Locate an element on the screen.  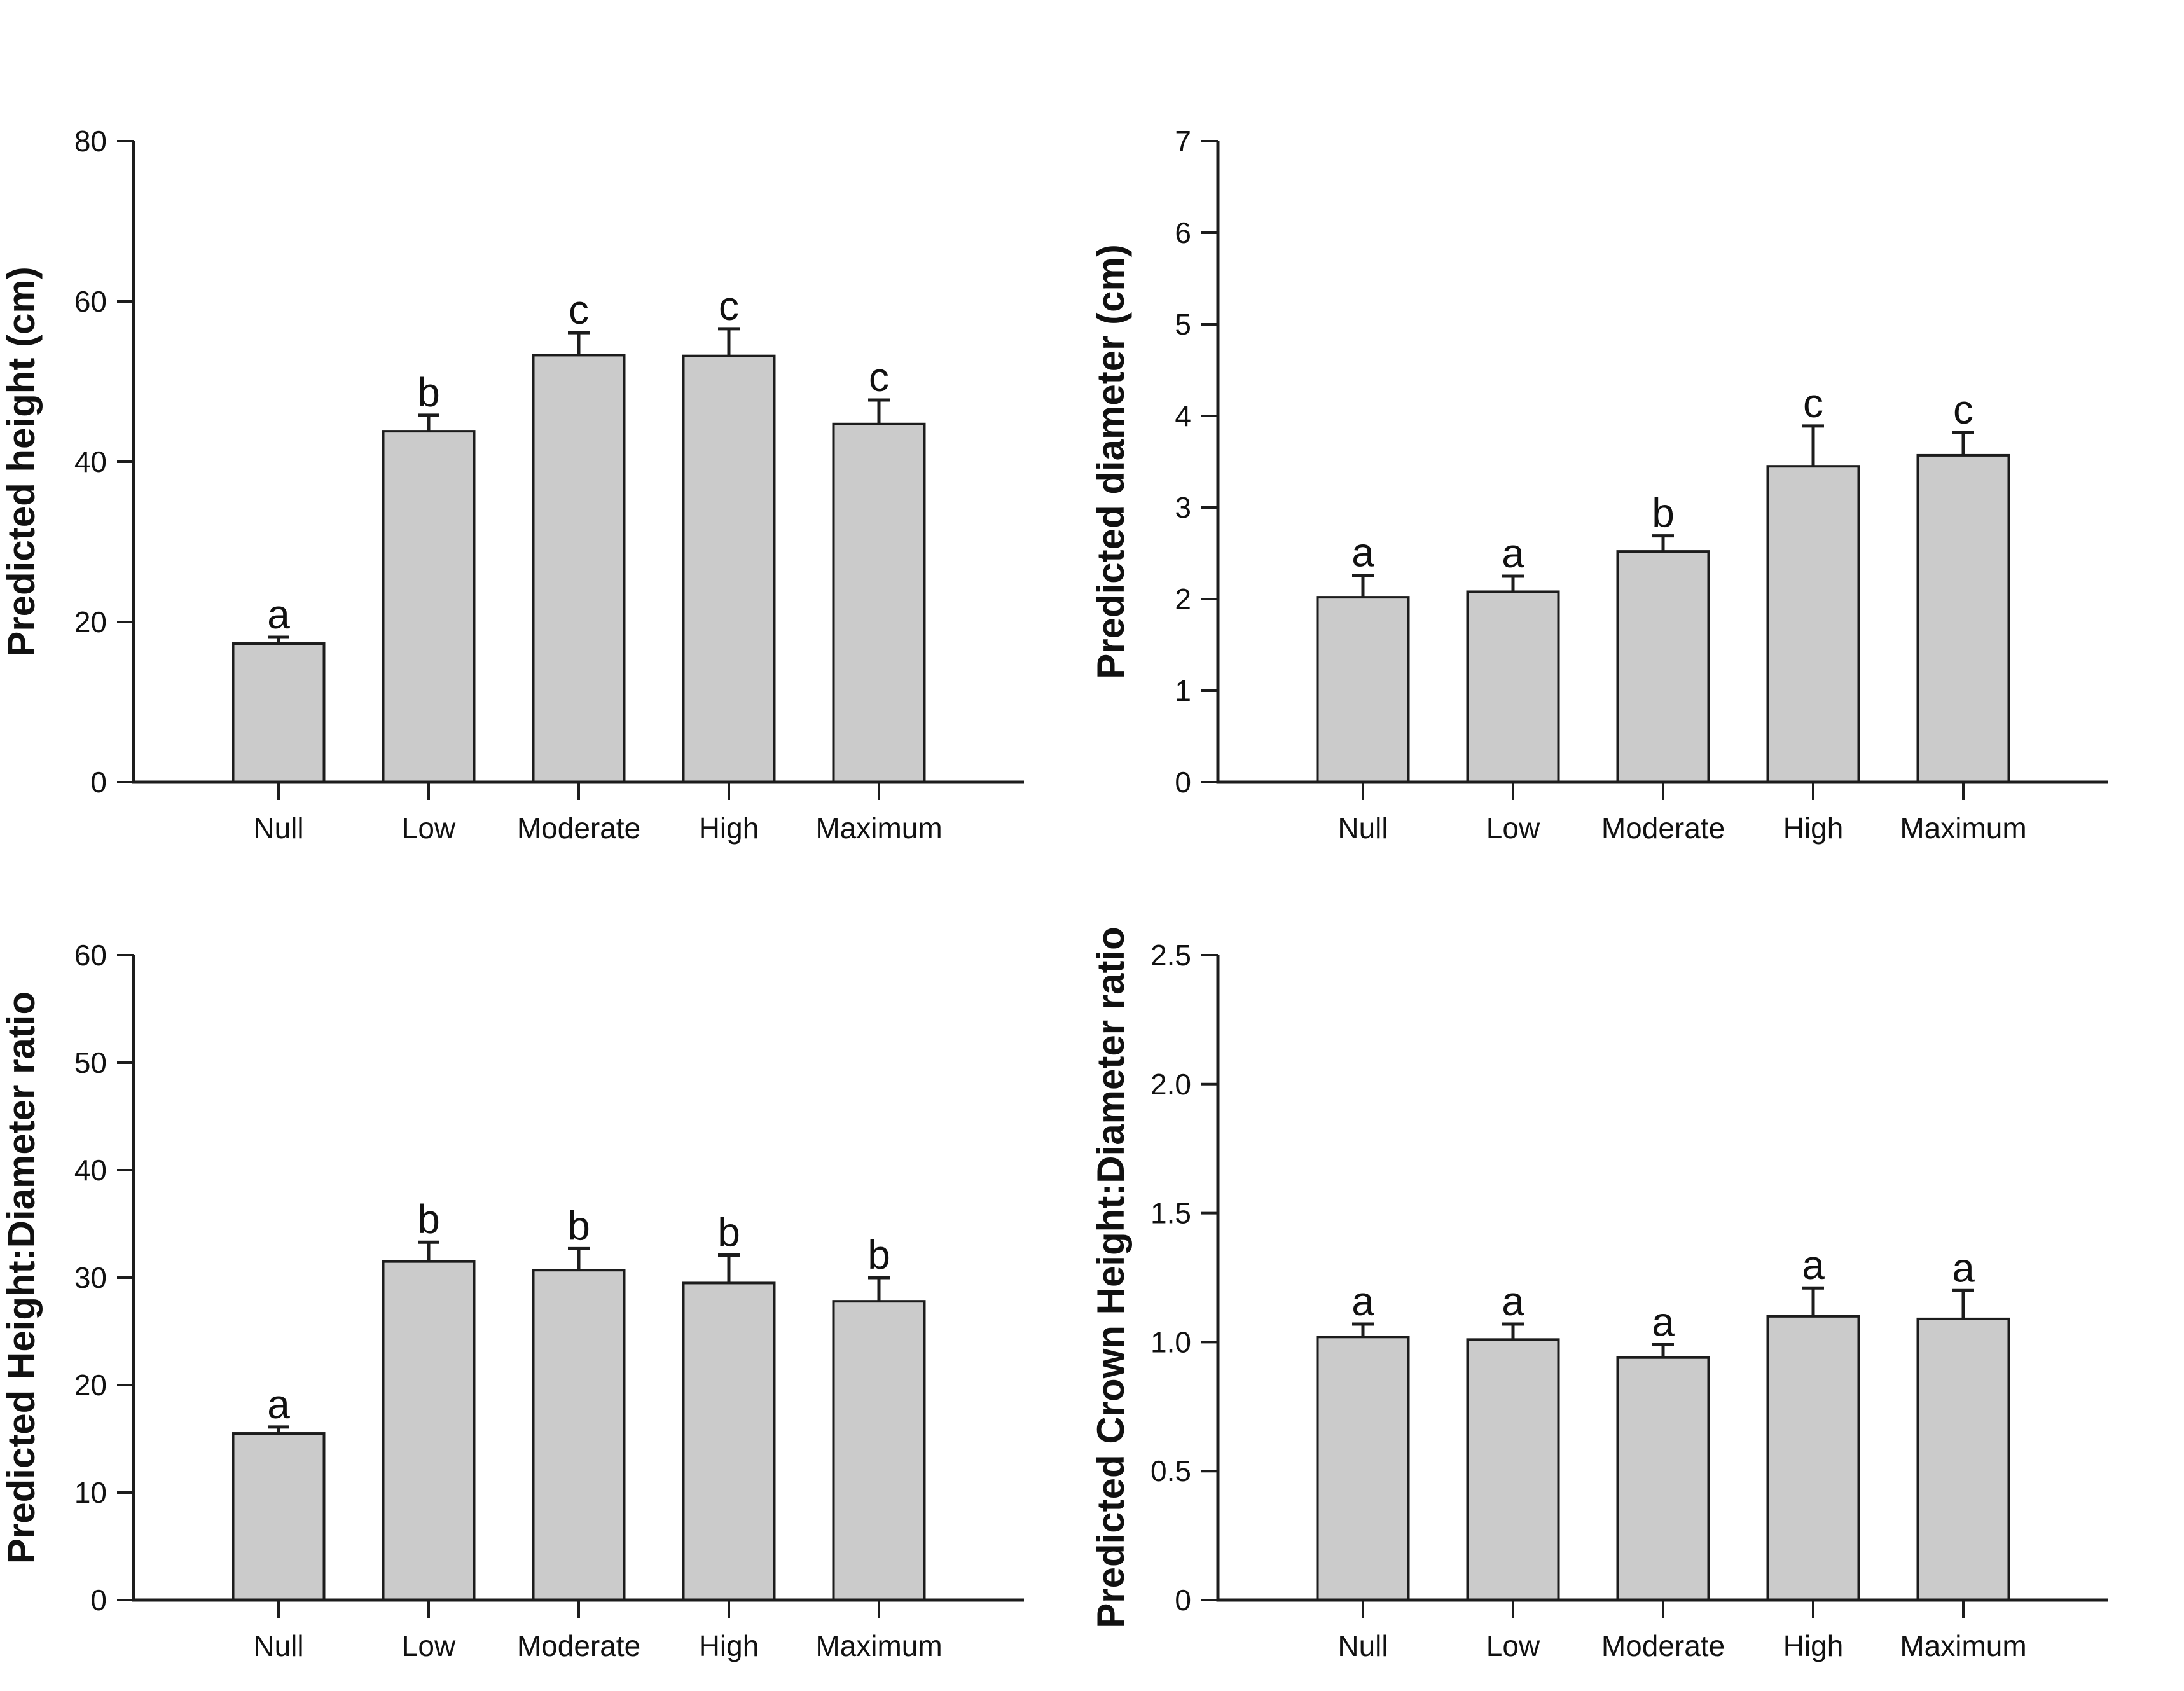
y-tick-label: 4 is located at coordinates (1183, 415).